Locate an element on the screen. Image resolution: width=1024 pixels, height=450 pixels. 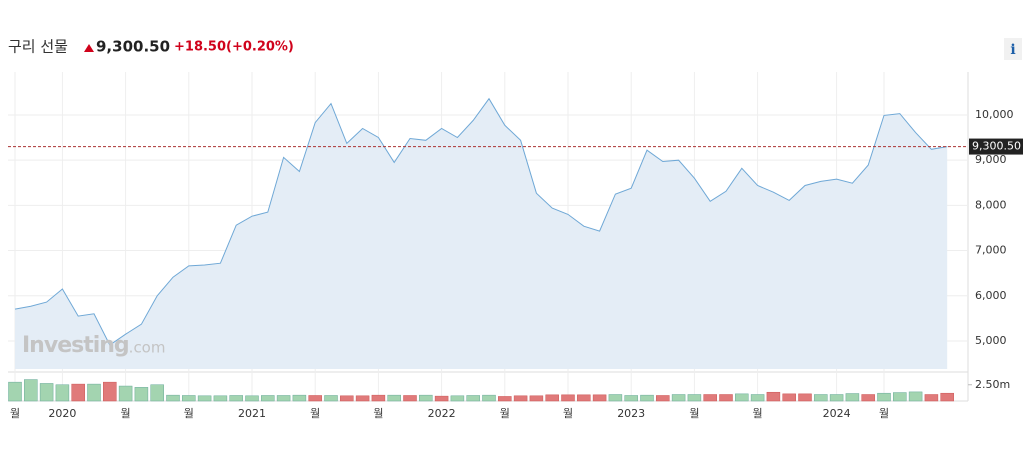
last-price-box is located at coordinates (996, 146).